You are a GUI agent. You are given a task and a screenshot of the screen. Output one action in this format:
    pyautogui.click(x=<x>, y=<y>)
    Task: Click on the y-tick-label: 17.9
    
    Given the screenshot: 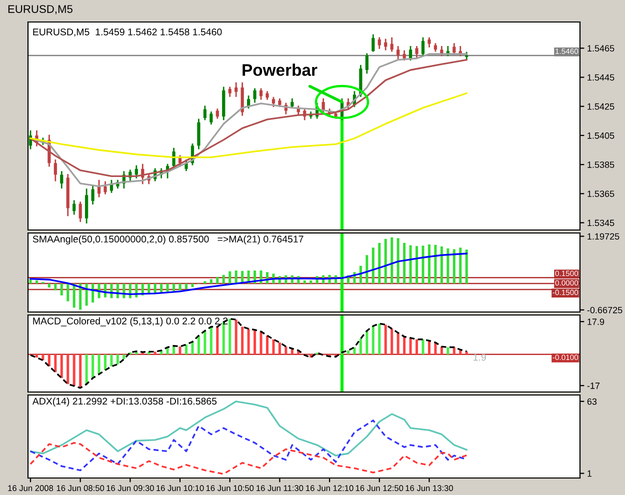 What is the action you would take?
    pyautogui.click(x=596, y=321)
    